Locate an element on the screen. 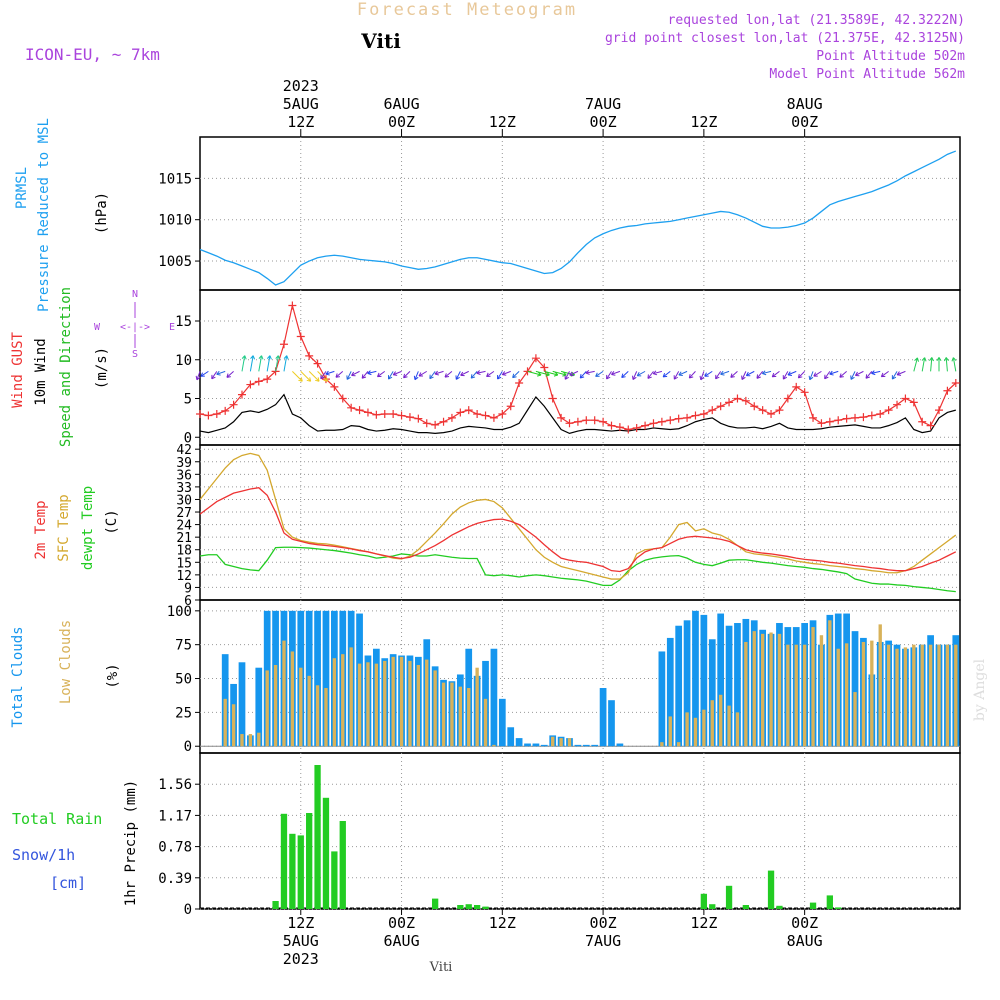  requested-coords: requested lon,lat (21.3589E, 42.3222N) is located at coordinates (816, 20).